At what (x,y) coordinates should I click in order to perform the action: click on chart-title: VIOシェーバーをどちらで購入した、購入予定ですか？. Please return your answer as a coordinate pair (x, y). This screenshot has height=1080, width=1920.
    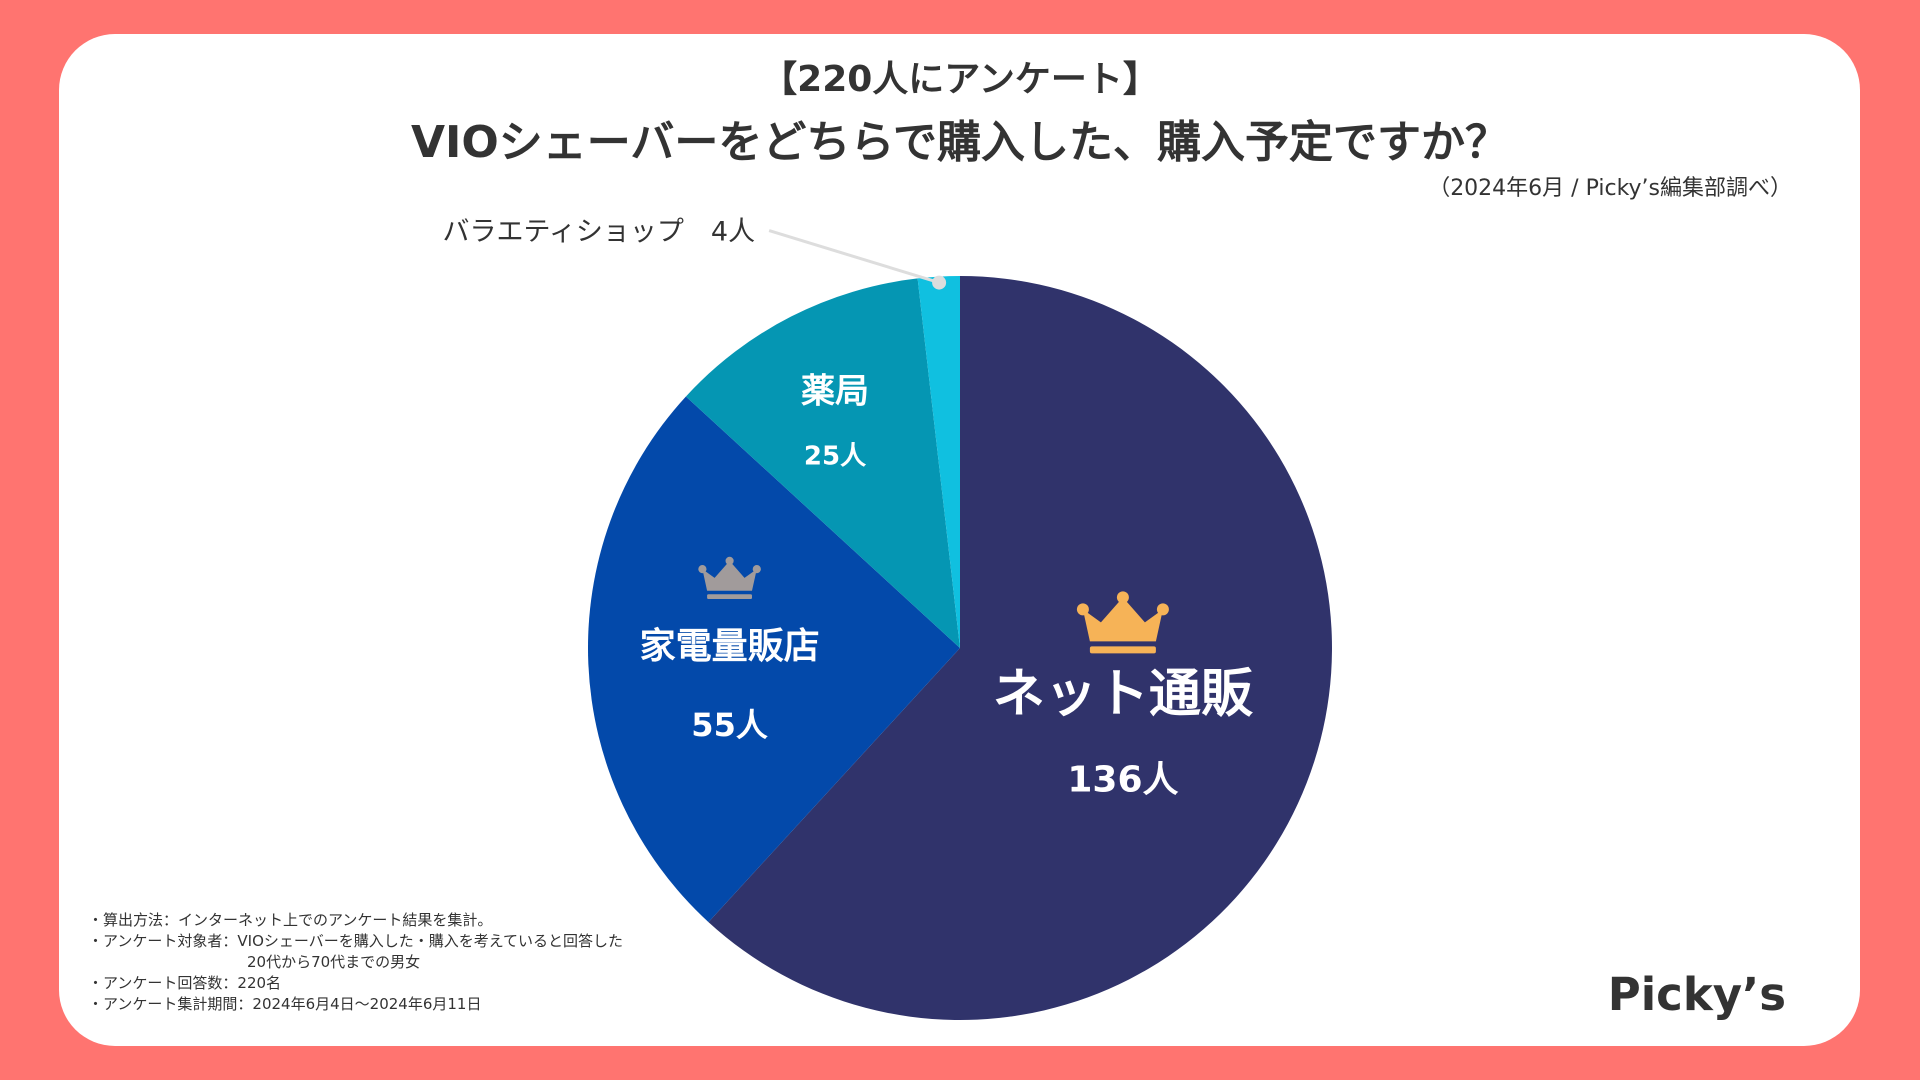
    Looking at the image, I should click on (960, 142).